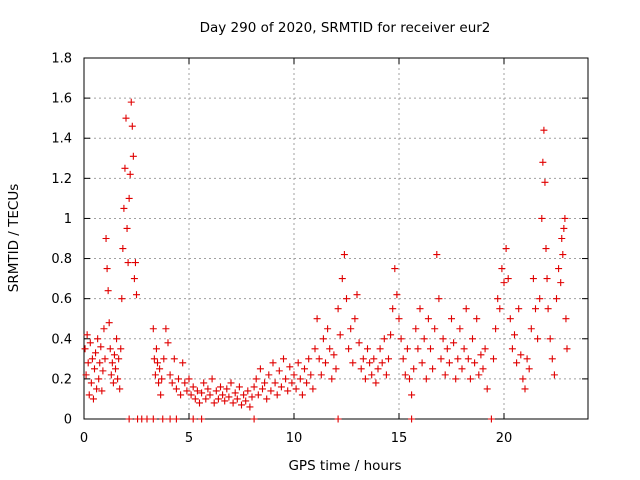 The height and width of the screenshot is (480, 640). I want to click on y-tick-label: 1.6, so click(61, 99).